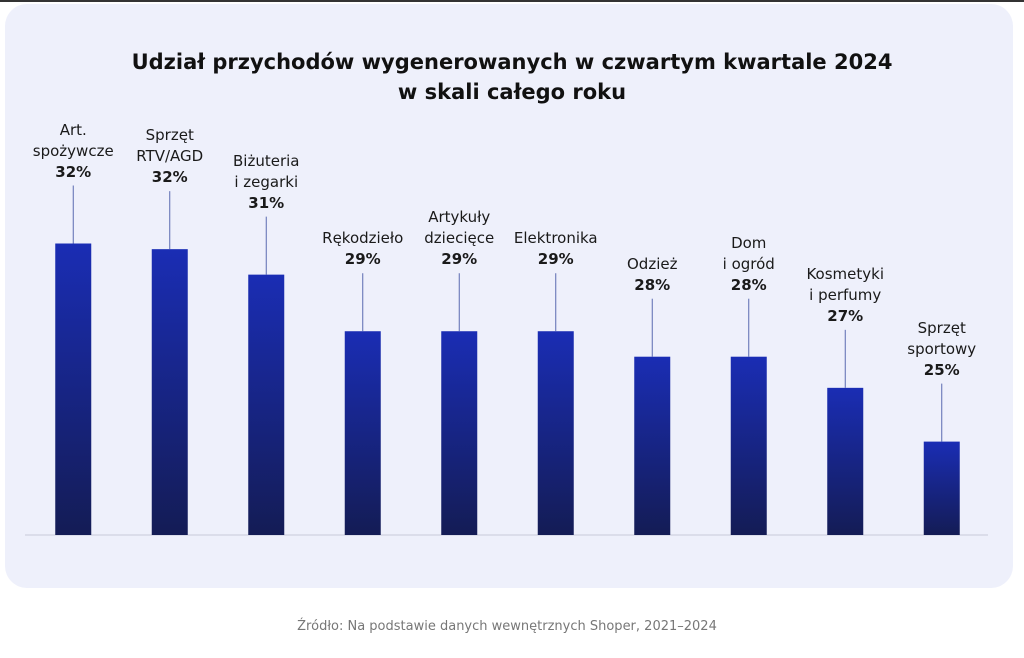 This screenshot has height=658, width=1024. Describe the element at coordinates (845, 315) in the screenshot. I see `value-label: 27%` at that location.